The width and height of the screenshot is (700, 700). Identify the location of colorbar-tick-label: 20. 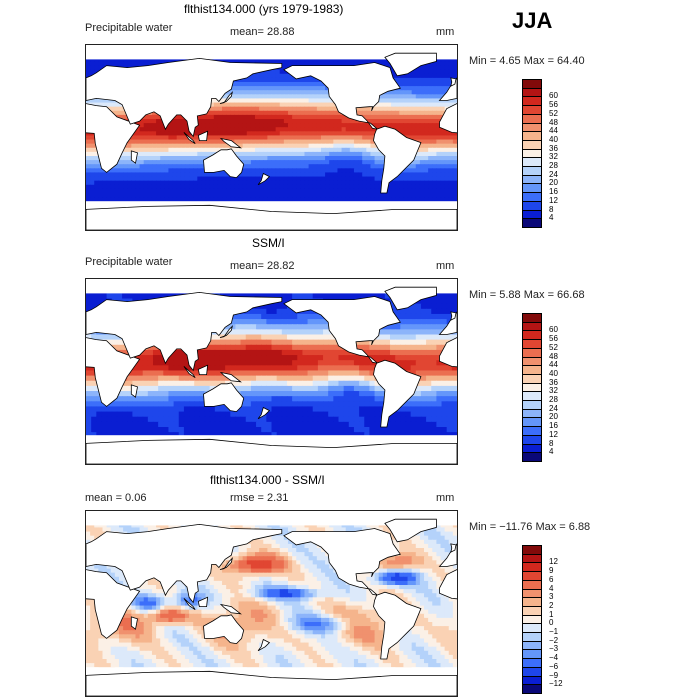
(553, 183).